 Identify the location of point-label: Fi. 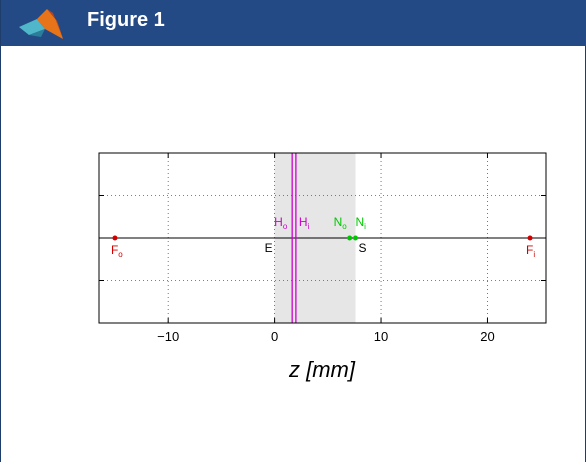
(530, 251).